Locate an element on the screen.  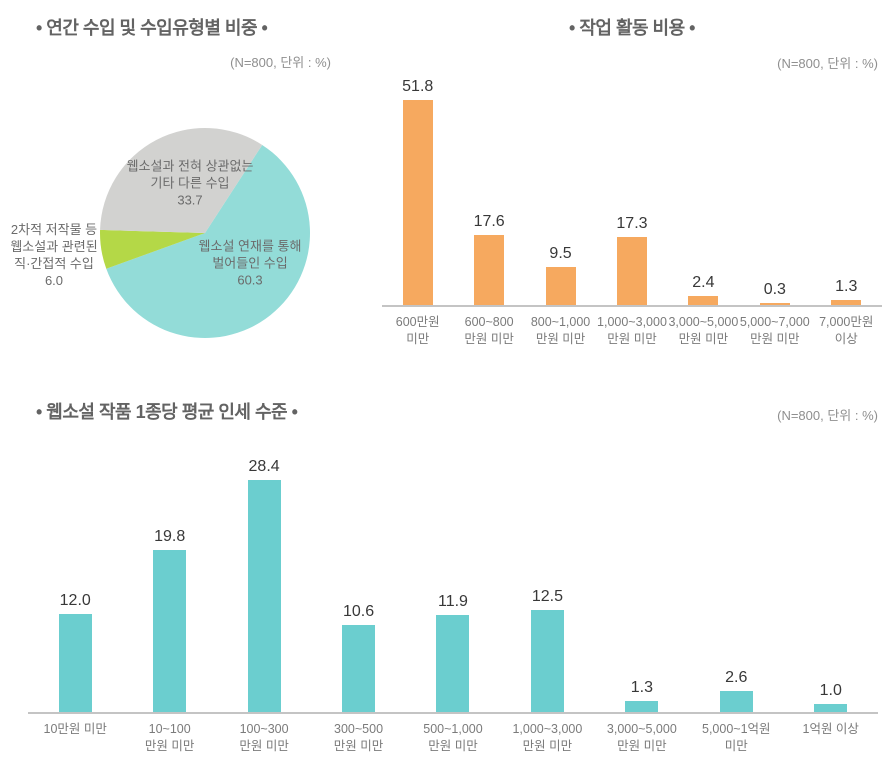
bar-column: 9.5 is located at coordinates (560, 275).